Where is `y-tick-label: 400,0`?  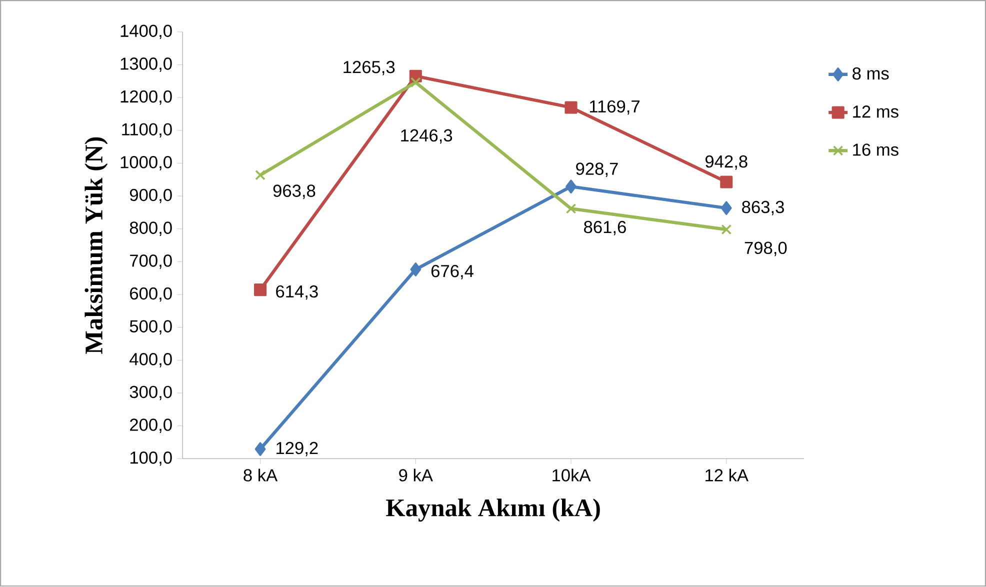 y-tick-label: 400,0 is located at coordinates (151, 360).